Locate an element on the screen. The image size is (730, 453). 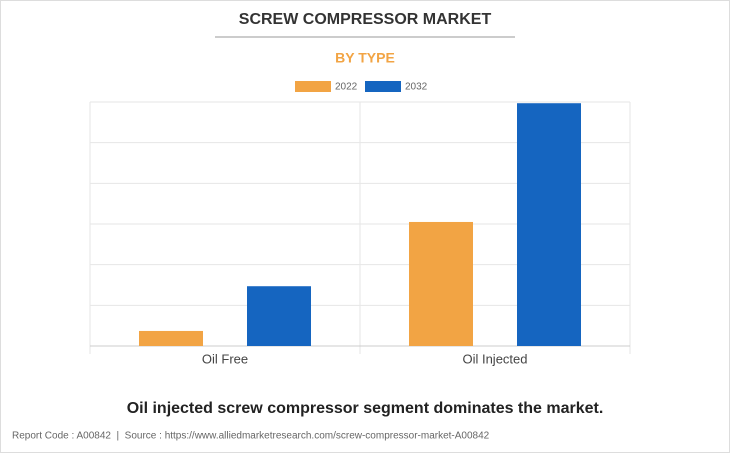
legend-label: 2022 is located at coordinates (346, 87).